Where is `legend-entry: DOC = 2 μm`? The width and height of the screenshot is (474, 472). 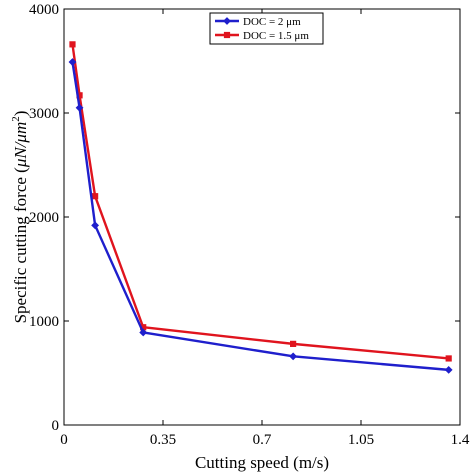
legend-entry: DOC = 2 μm is located at coordinates (258, 22).